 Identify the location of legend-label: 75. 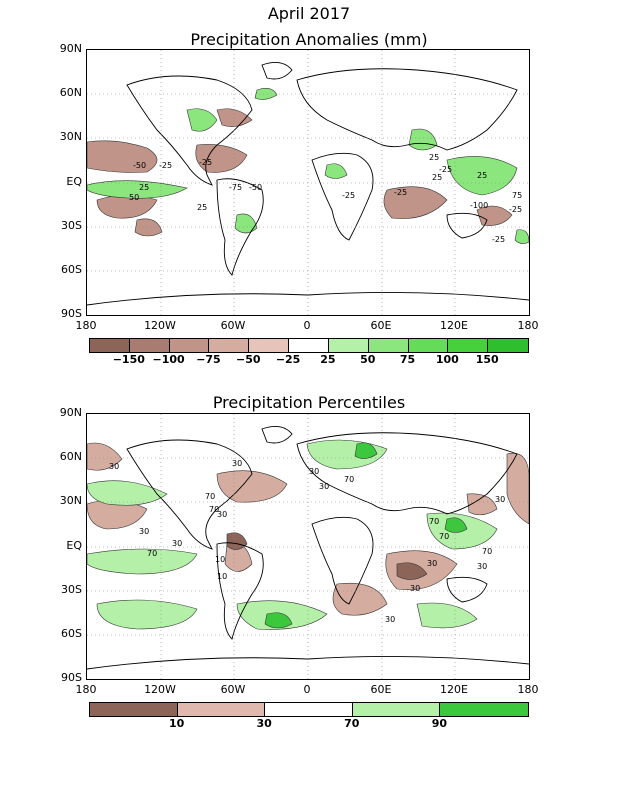
(407, 359).